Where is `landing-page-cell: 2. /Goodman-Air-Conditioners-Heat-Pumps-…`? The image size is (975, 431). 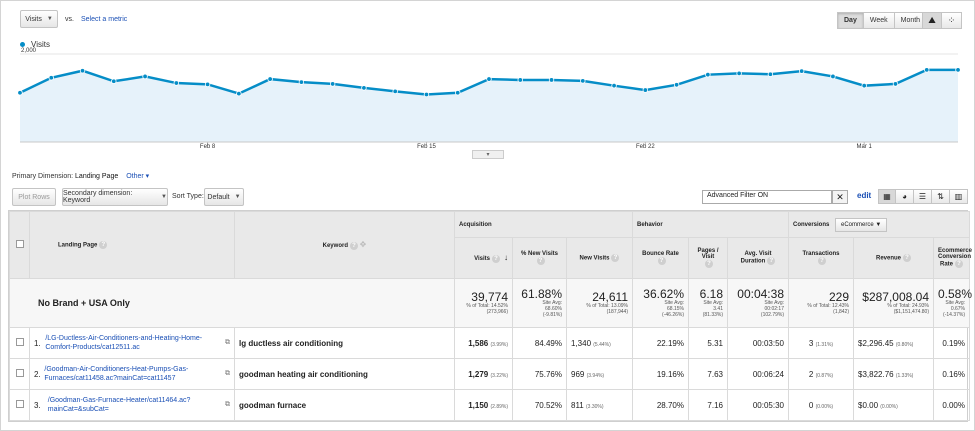
landing-page-cell: 2. /Goodman-Air-Conditioners-Heat-Pumps-… is located at coordinates (132, 374).